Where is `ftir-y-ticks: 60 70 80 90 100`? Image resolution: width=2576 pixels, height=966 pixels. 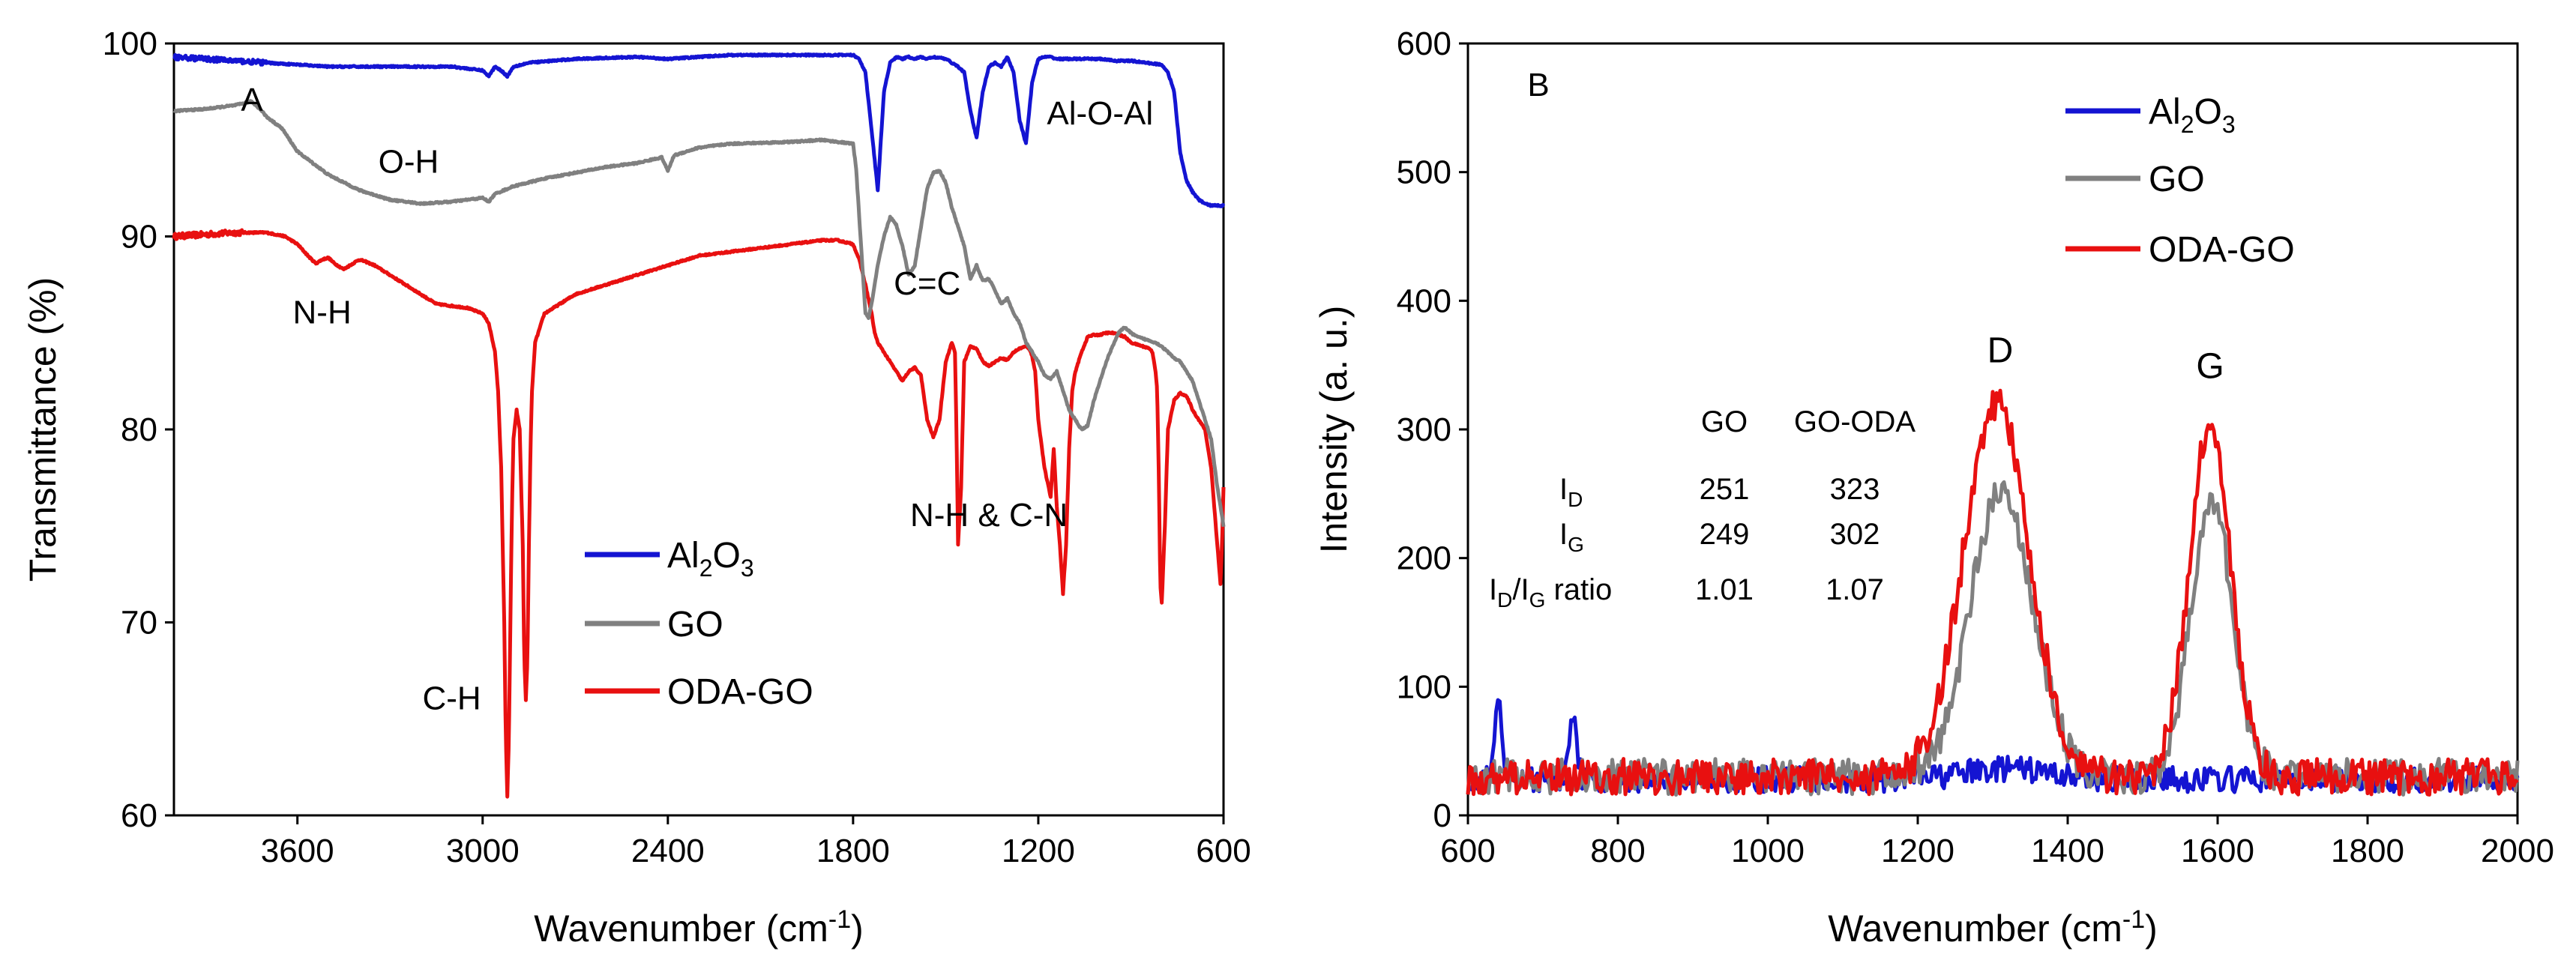 ftir-y-ticks: 60 70 80 90 100 is located at coordinates (138, 430).